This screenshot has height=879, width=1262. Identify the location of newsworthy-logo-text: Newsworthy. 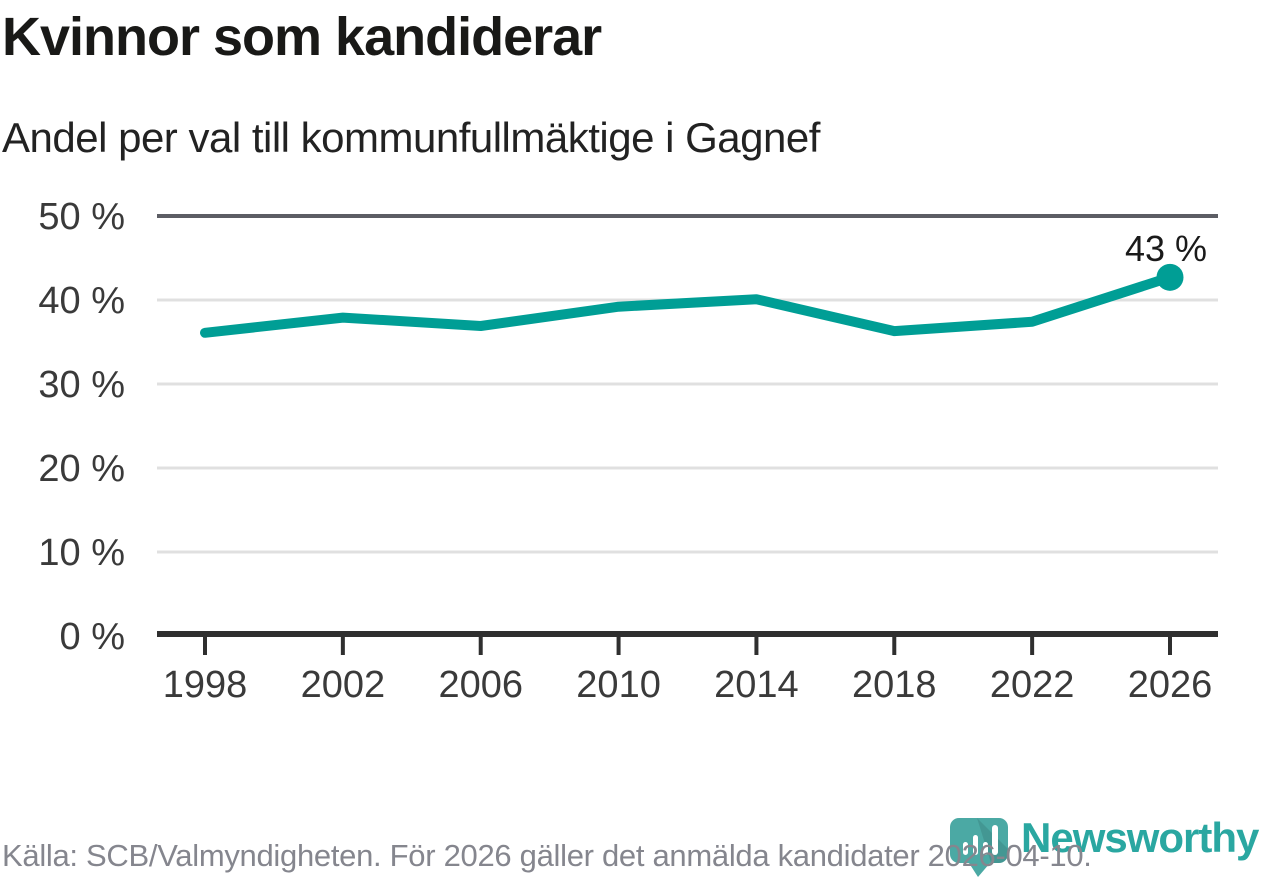
(1140, 837).